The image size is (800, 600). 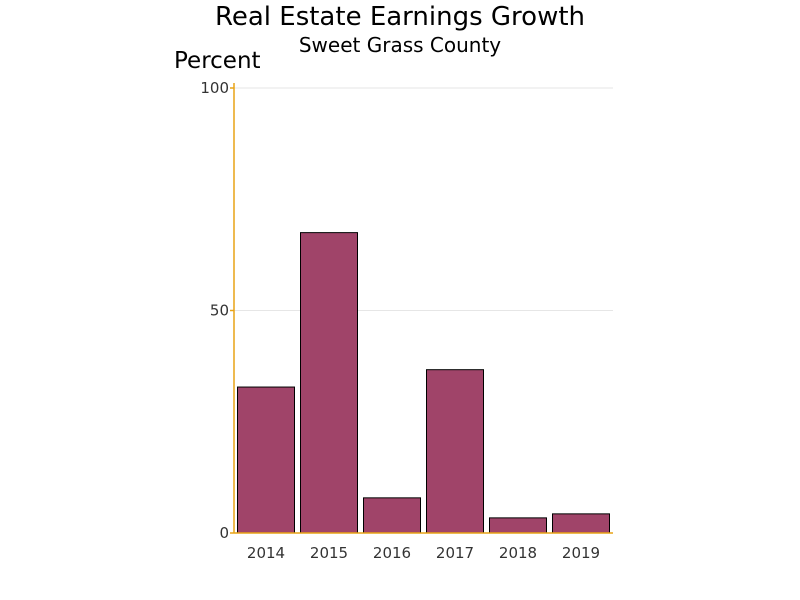 What do you see at coordinates (224, 533) in the screenshot?
I see `y-tick-label: 0` at bounding box center [224, 533].